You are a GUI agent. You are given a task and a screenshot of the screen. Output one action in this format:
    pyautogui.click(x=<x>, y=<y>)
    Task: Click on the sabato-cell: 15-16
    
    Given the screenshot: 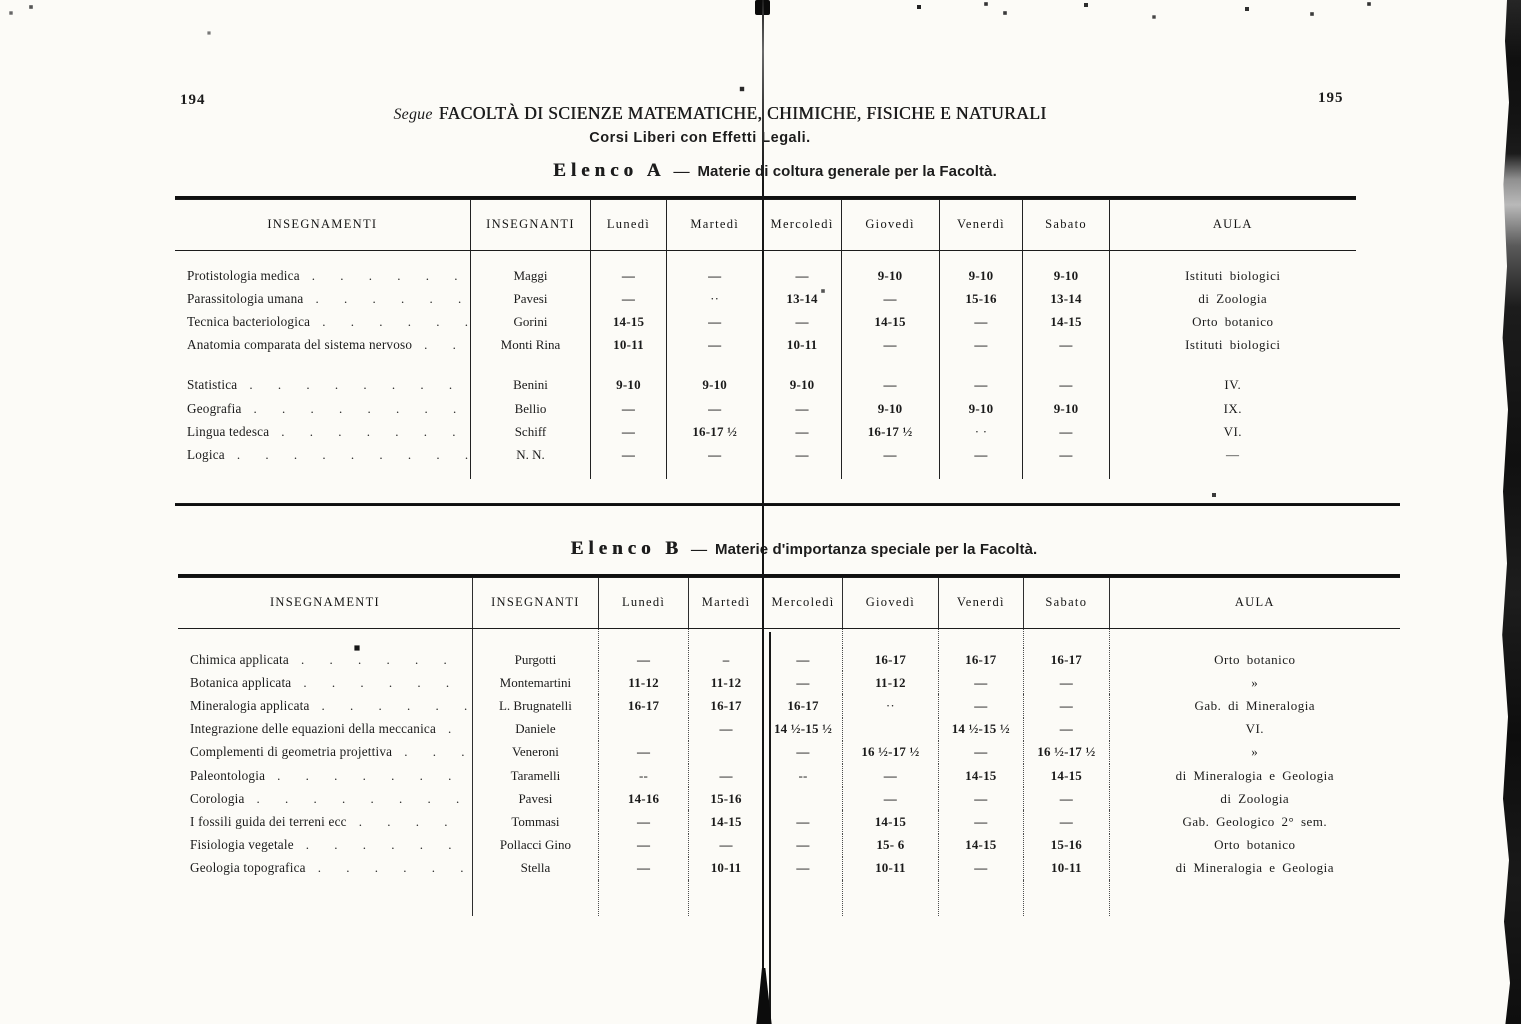 What is the action you would take?
    pyautogui.click(x=1066, y=845)
    